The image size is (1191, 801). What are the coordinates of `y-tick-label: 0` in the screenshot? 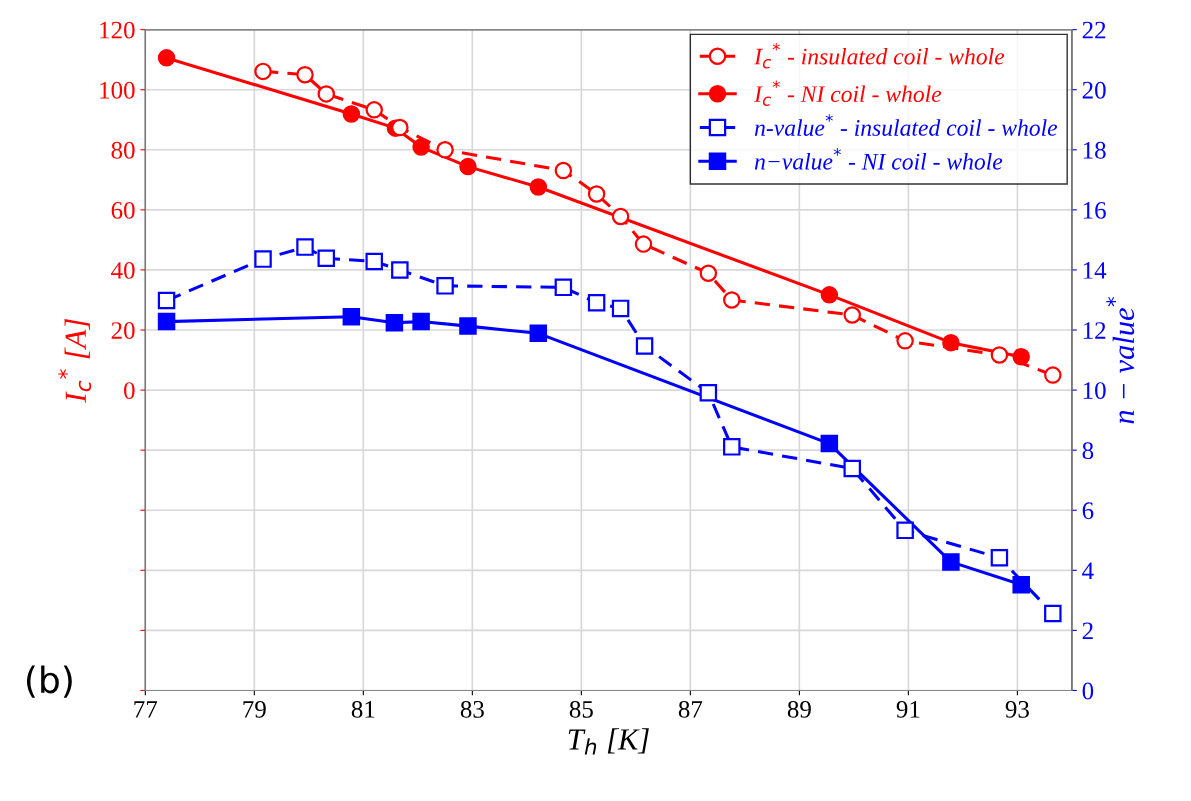 It's located at (129, 391).